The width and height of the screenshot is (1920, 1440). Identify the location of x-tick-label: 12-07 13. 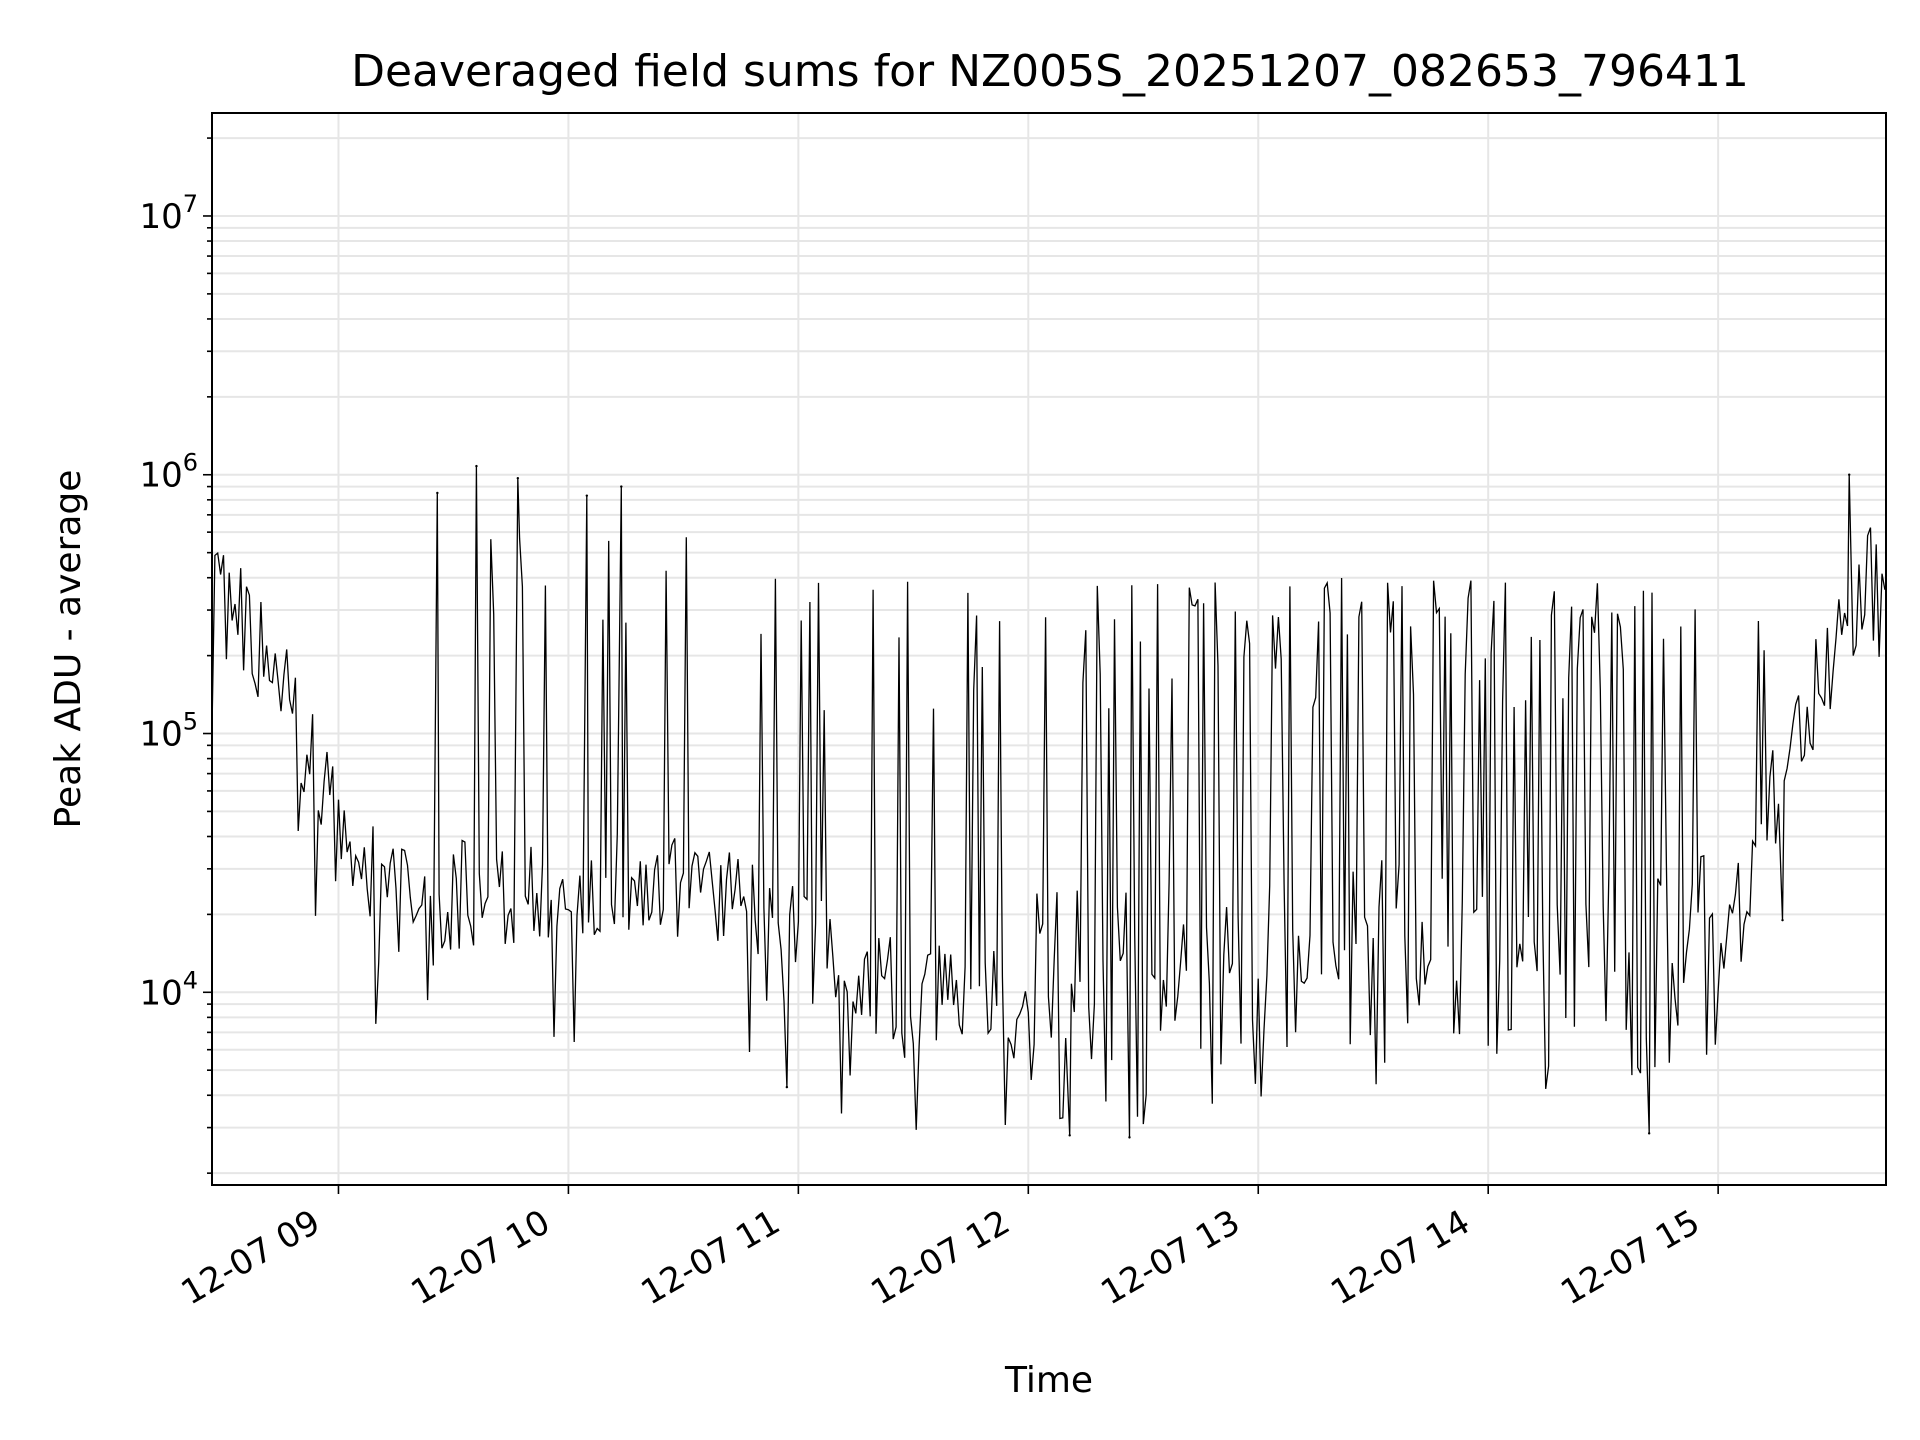
(1170, 1257).